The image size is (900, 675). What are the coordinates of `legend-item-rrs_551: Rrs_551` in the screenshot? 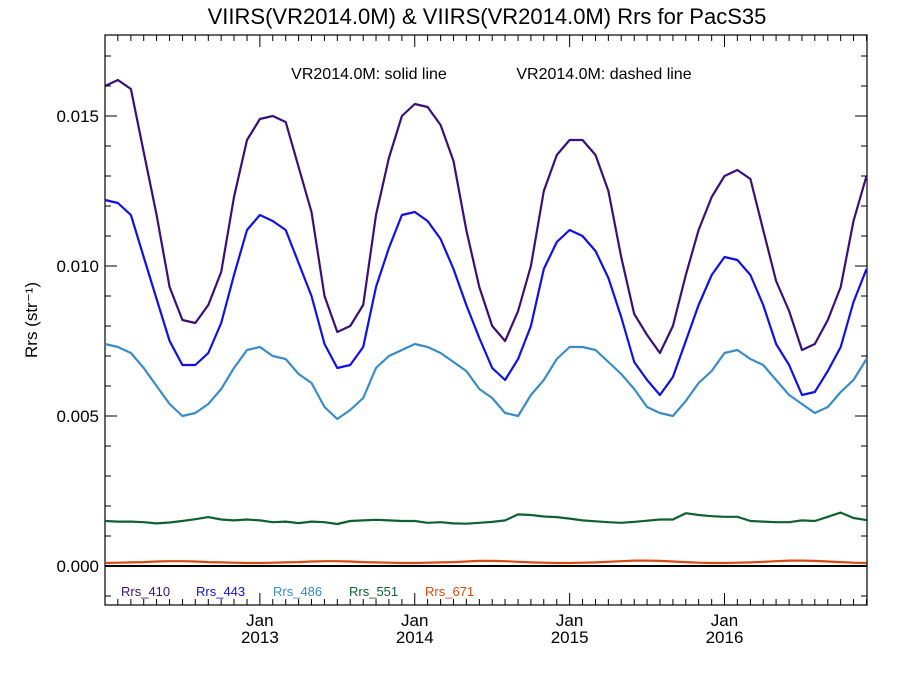 It's located at (373, 591).